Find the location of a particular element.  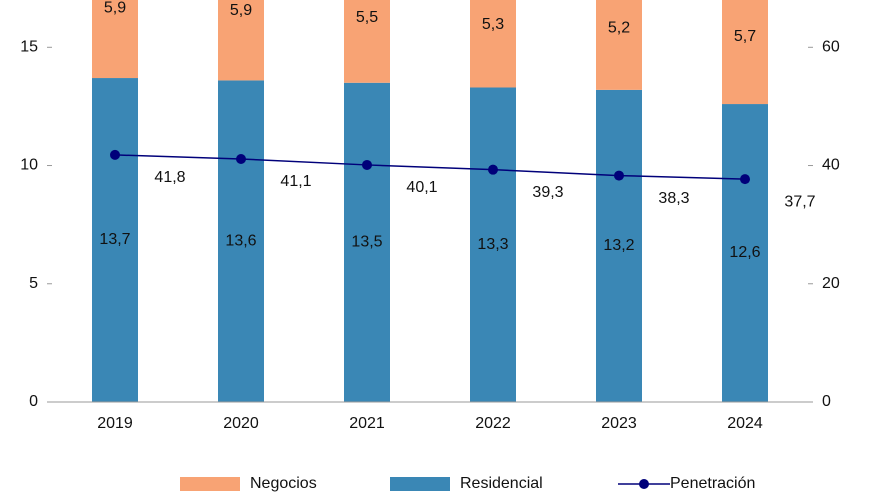

data-label: 13,2 is located at coordinates (618, 245).